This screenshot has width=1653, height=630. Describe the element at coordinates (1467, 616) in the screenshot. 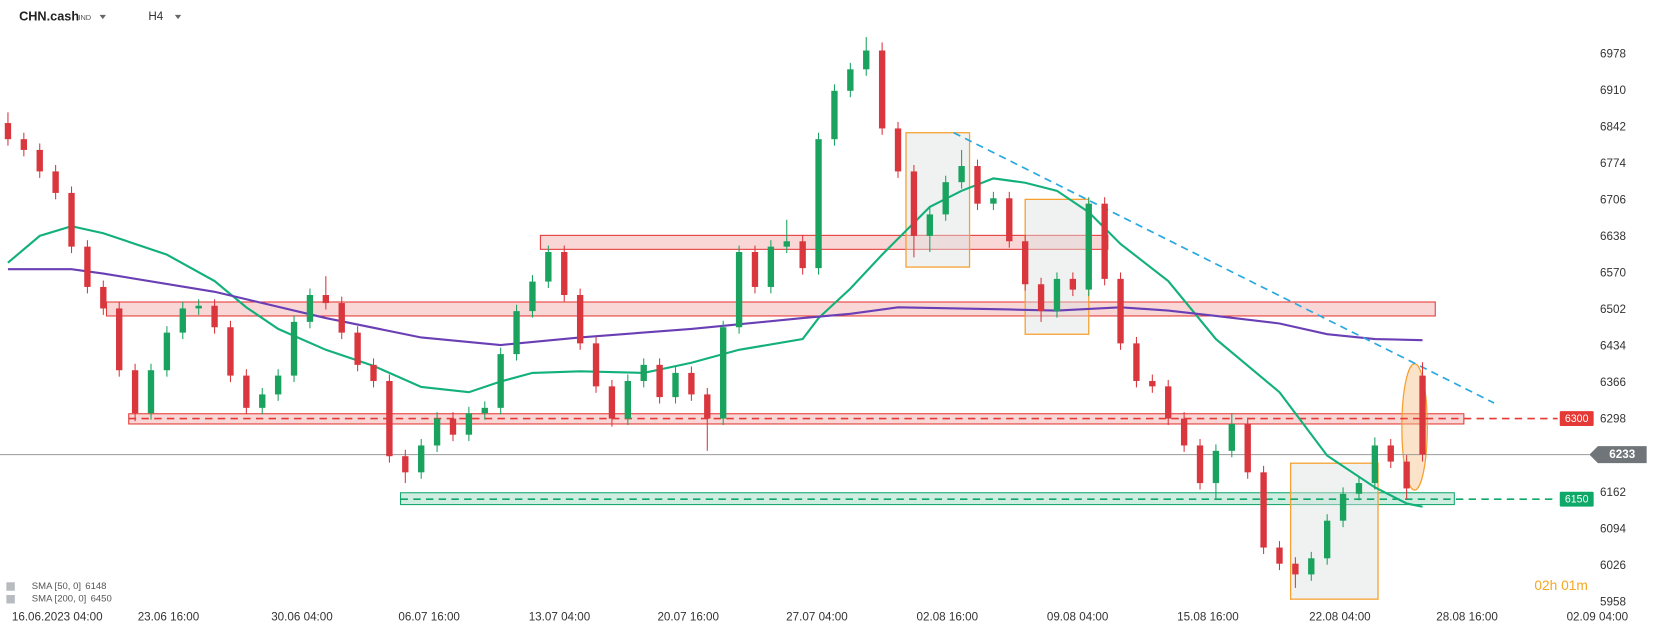

I see `x-tick-label: 28.08 16:00` at that location.